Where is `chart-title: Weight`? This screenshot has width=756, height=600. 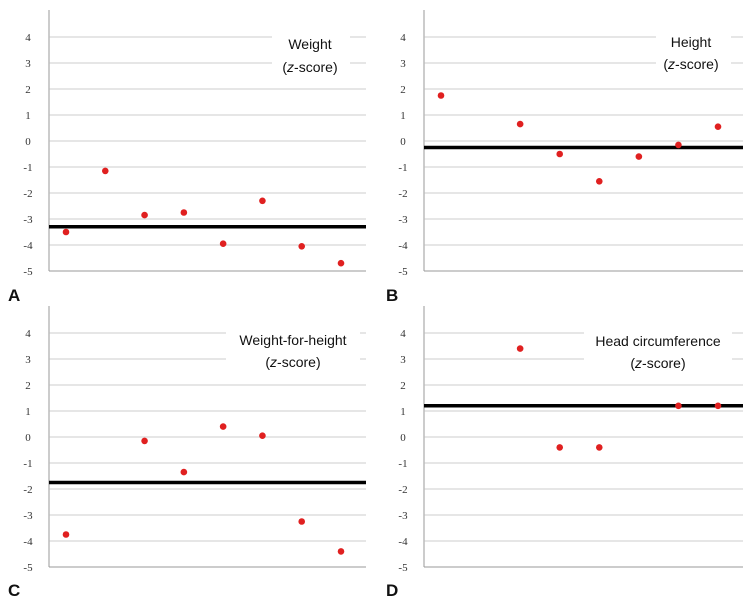
chart-title: Weight is located at coordinates (309, 44).